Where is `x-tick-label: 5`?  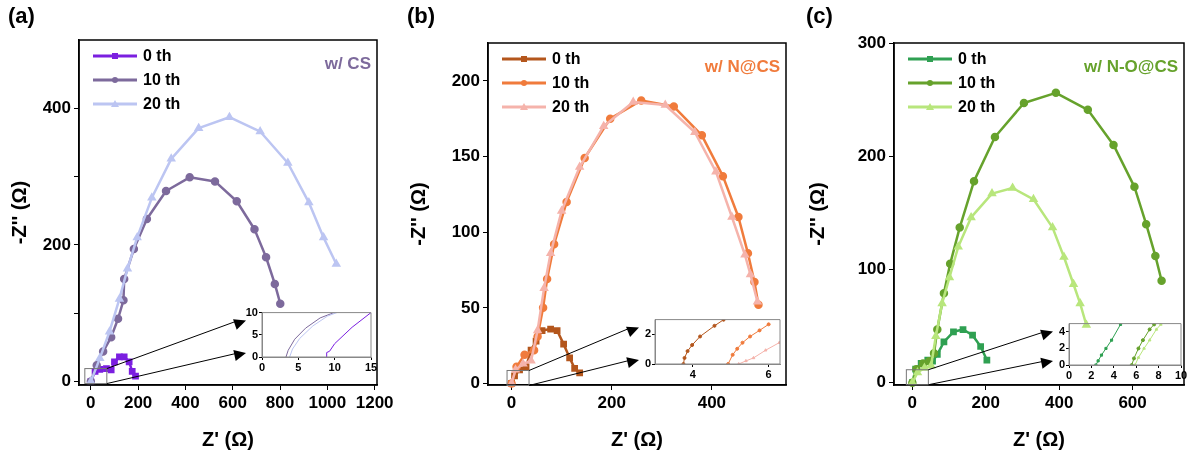
x-tick-label: 5 is located at coordinates (298, 366).